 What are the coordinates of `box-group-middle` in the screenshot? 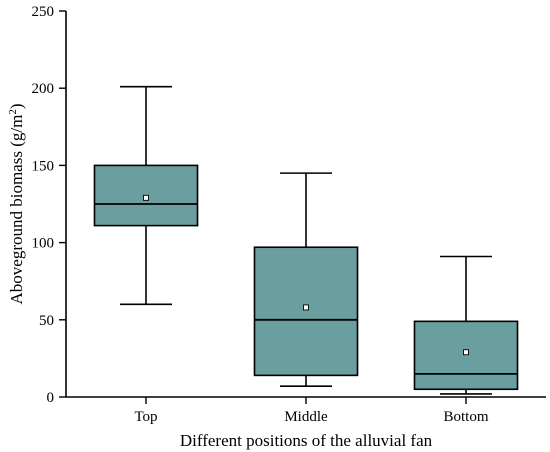 It's located at (306, 279).